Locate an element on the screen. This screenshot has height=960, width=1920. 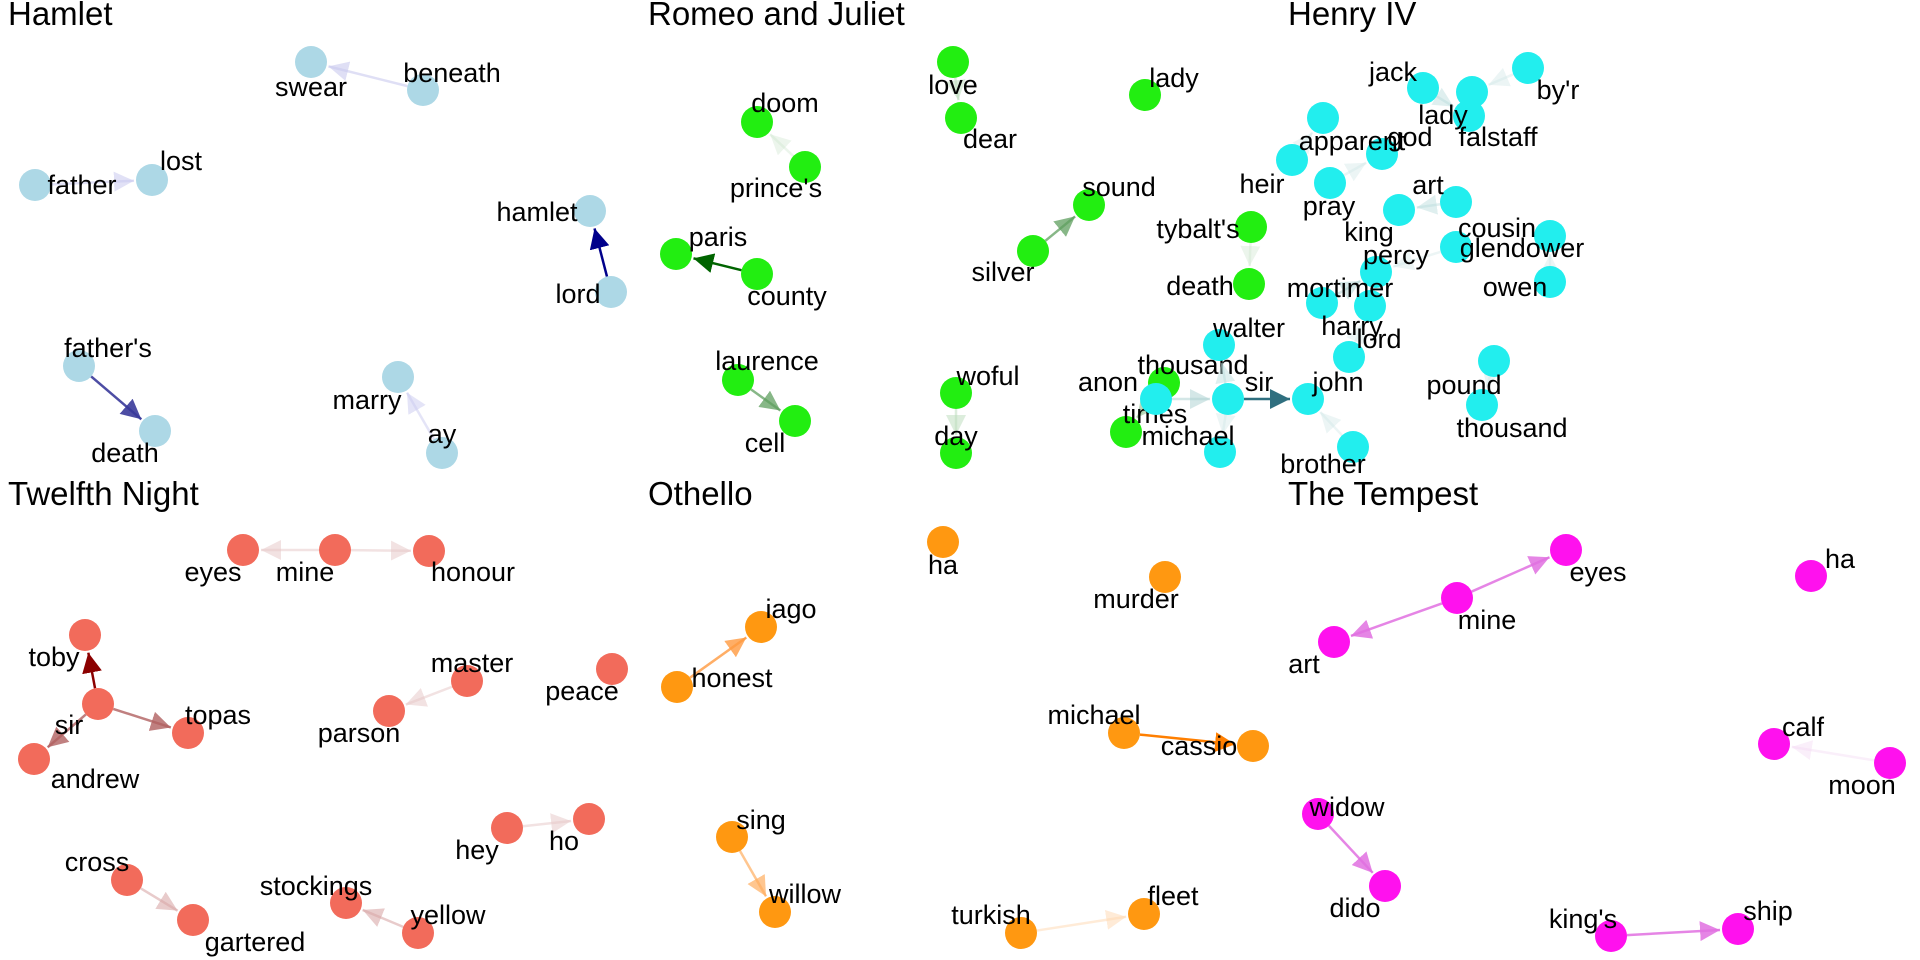
node-father is located at coordinates (35, 185).